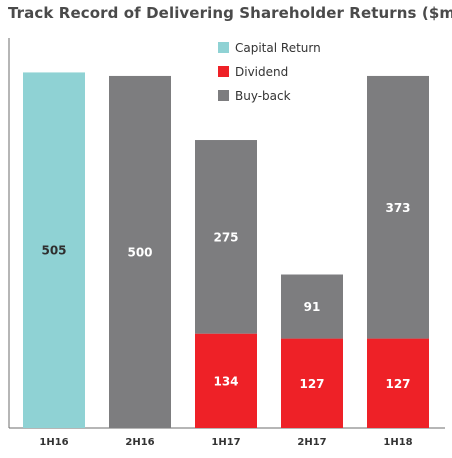 The width and height of the screenshot is (452, 458). What do you see at coordinates (223, 47) in the screenshot?
I see `legend-swatch-capital-return` at bounding box center [223, 47].